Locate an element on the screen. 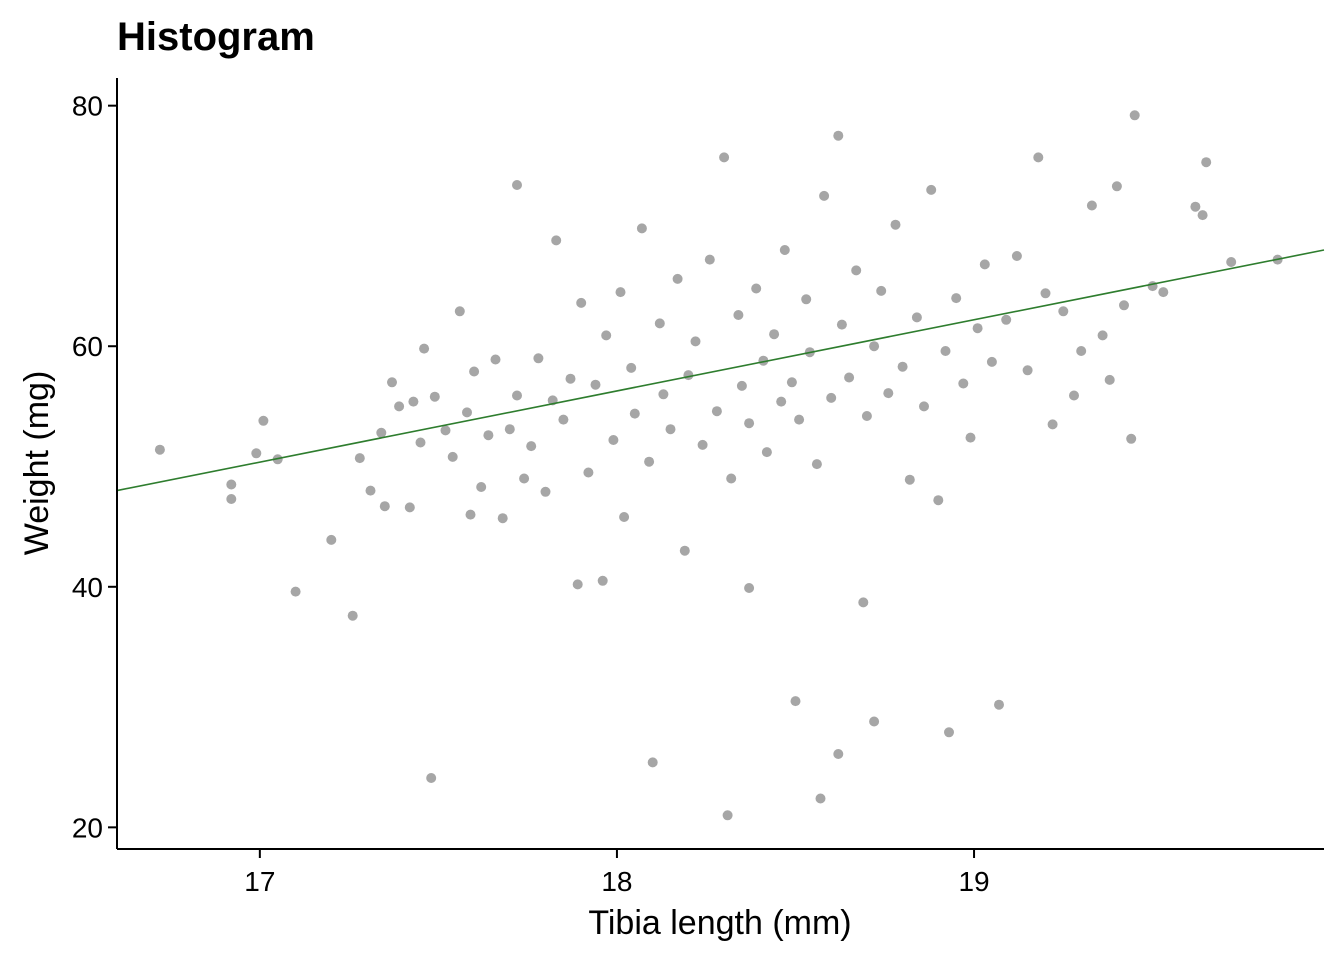  y-tick-label: 20 is located at coordinates (87, 827).